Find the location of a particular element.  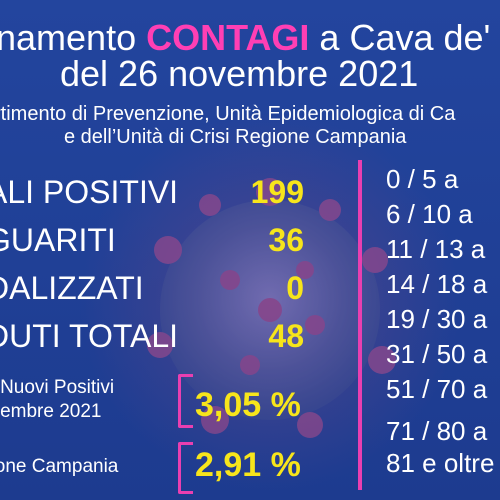

age-group-0: 0 / 5 a is located at coordinates (422, 179).